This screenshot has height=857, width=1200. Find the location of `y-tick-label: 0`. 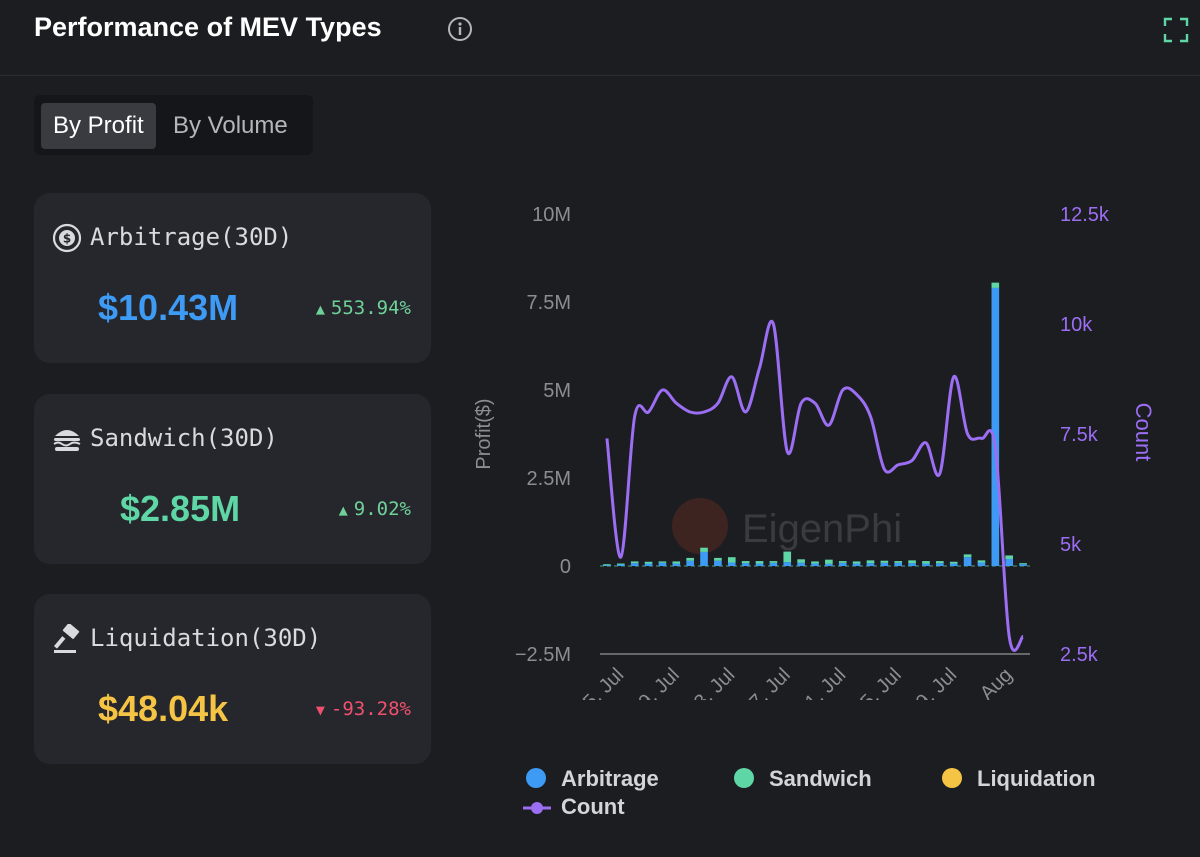

y-tick-label: 0 is located at coordinates (565, 567).